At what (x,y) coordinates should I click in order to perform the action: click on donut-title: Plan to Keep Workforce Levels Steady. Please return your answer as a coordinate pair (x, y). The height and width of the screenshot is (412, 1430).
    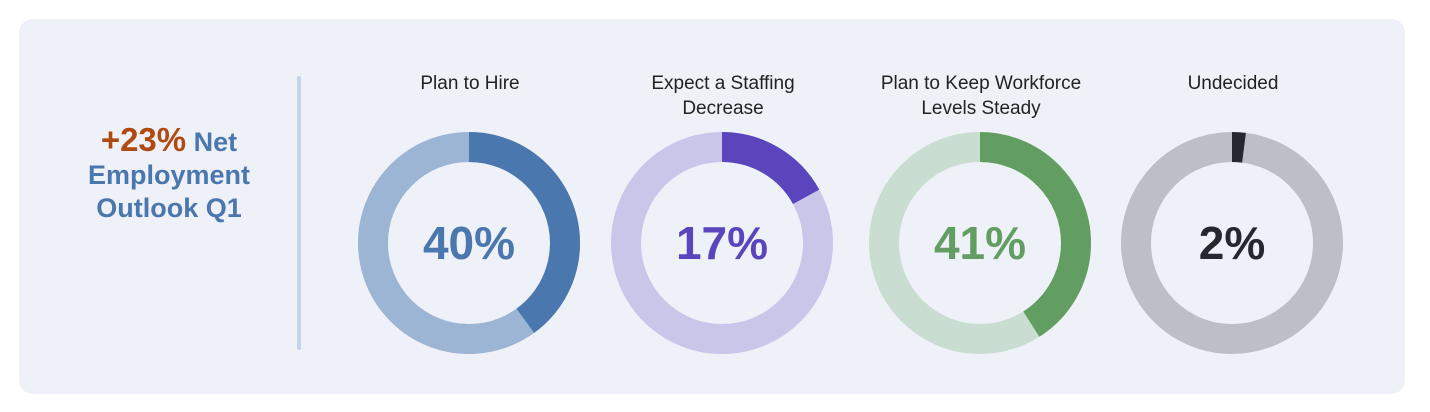
    Looking at the image, I should click on (981, 96).